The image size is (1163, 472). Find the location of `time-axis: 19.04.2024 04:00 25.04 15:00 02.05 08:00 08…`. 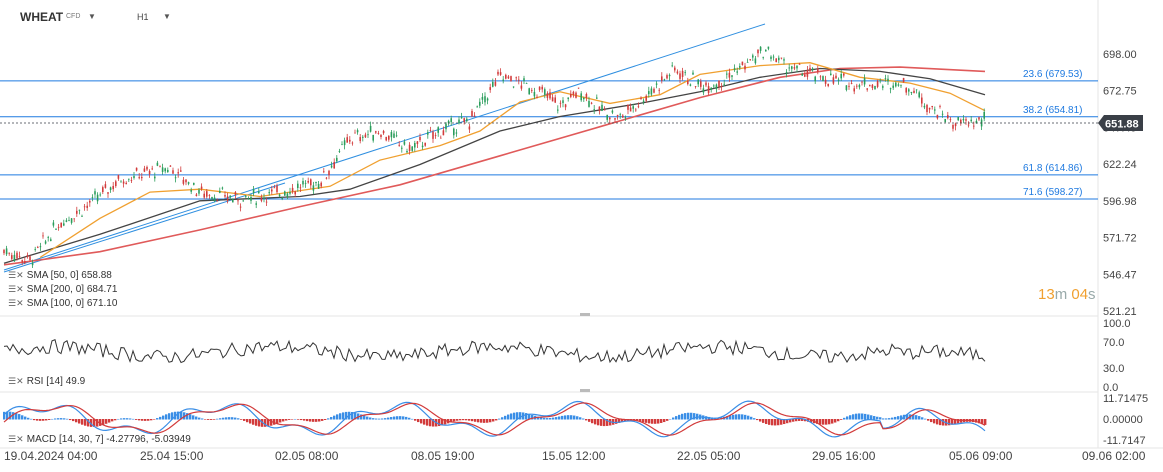

time-axis: 19.04.2024 04:00 25.04 15:00 02.05 08:00 08… is located at coordinates (575, 456).